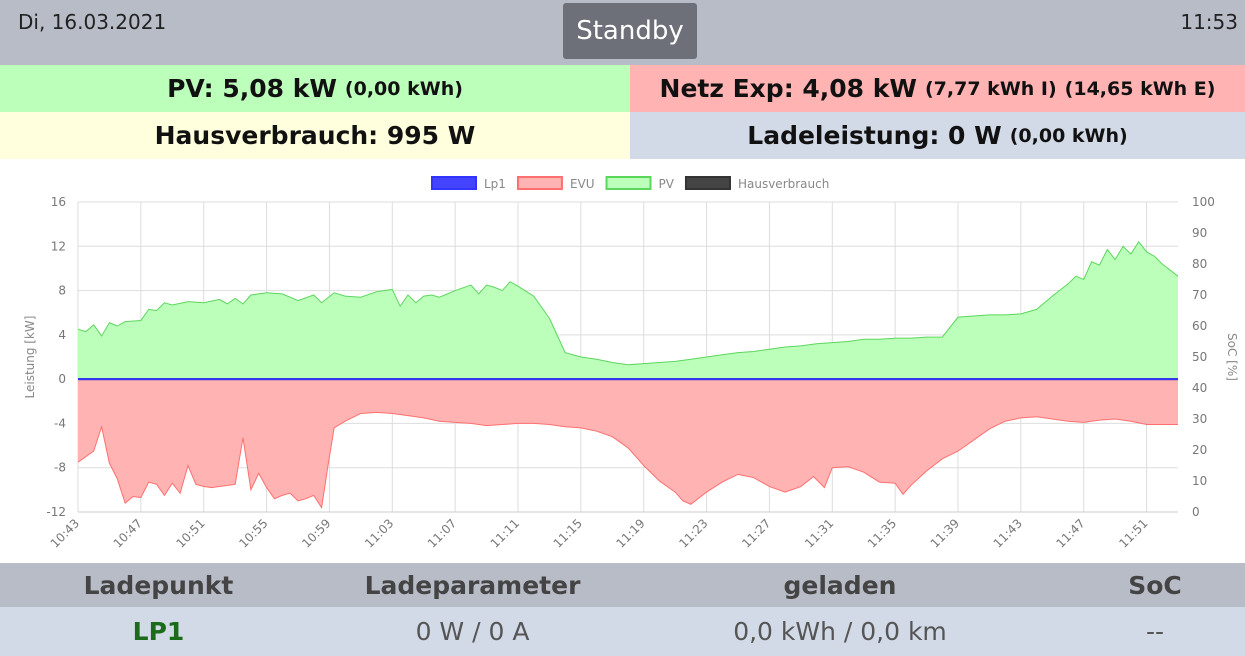  Describe the element at coordinates (1199, 357) in the screenshot. I see `y2-tick-label: 50` at that location.